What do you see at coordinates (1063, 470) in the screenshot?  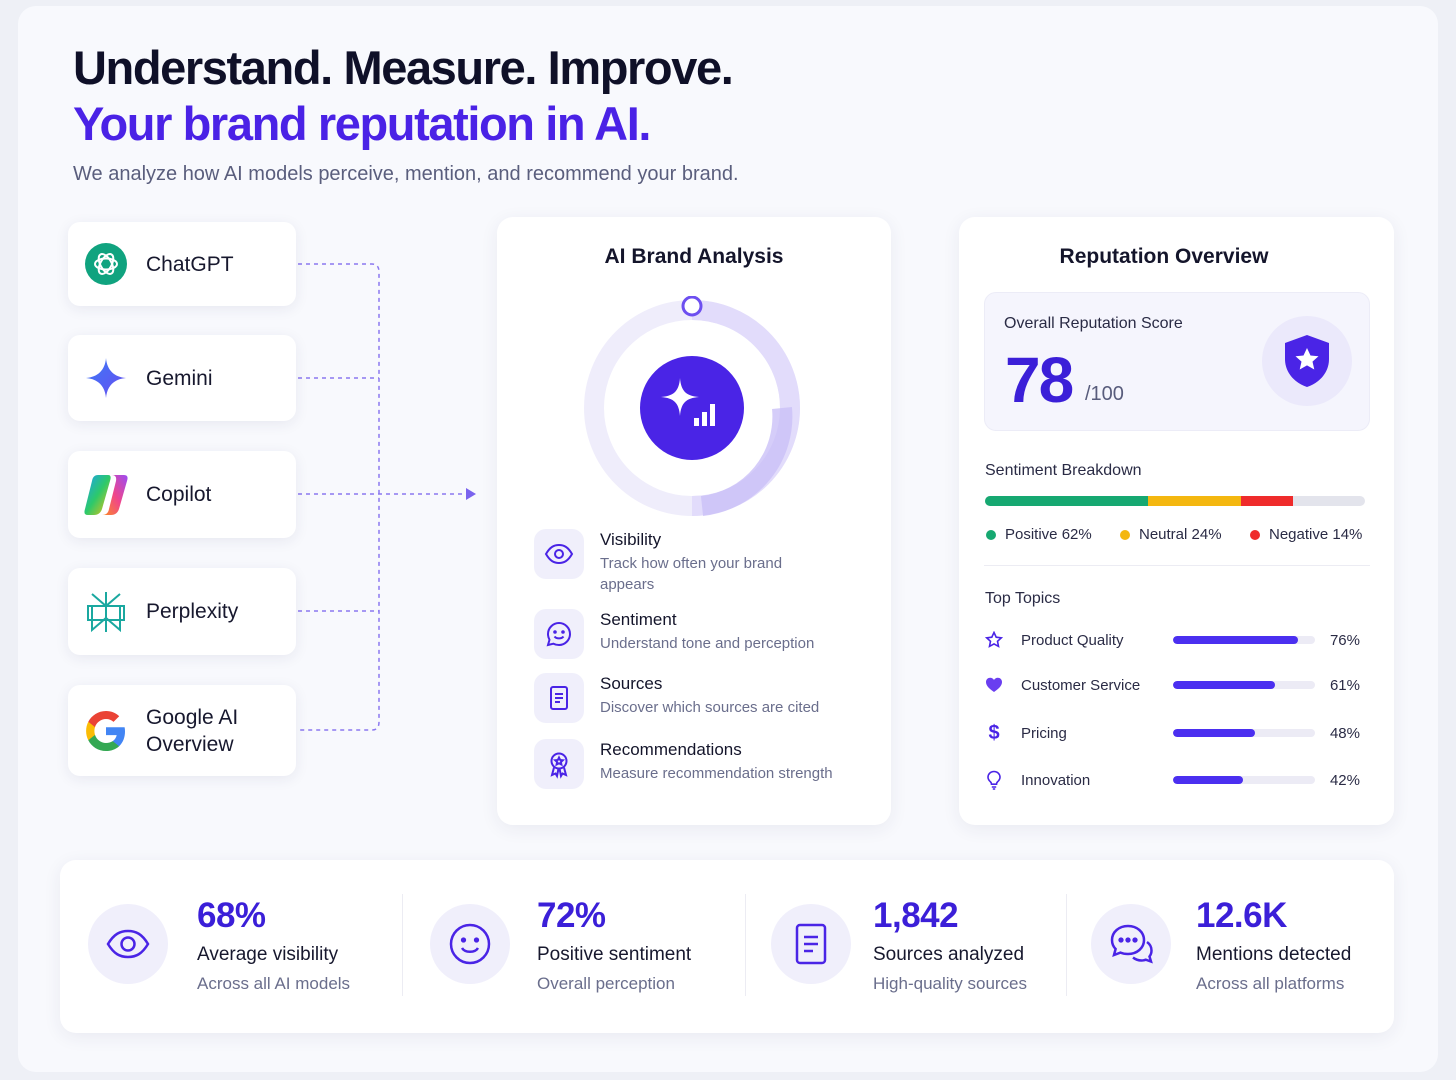 I see `sentiment-breakdown-label: Sentiment Breakdown` at bounding box center [1063, 470].